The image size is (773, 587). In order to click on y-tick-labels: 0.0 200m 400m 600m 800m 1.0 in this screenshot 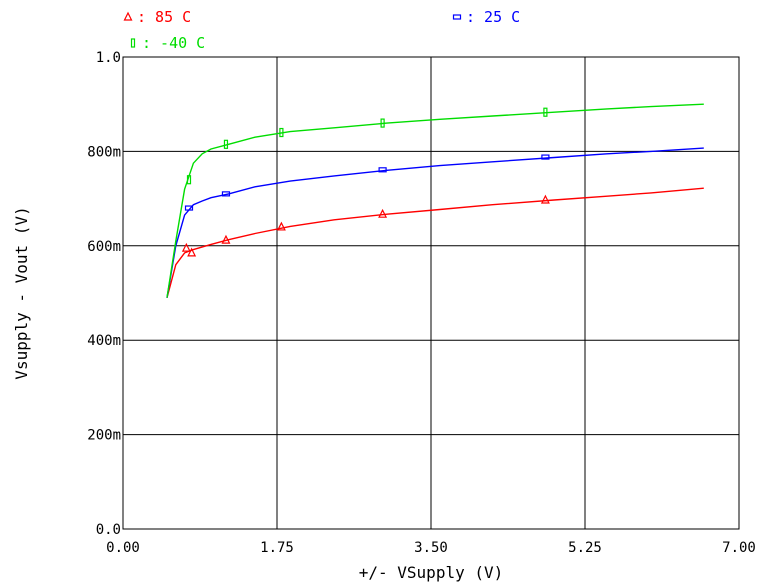, I will do `click(104, 294)`.